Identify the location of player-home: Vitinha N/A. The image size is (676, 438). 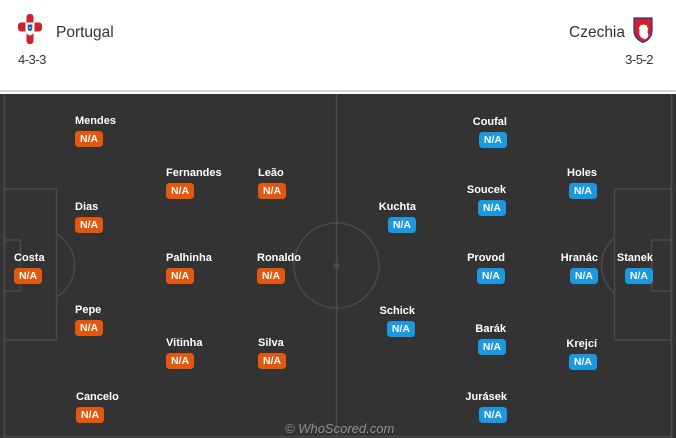
(184, 353).